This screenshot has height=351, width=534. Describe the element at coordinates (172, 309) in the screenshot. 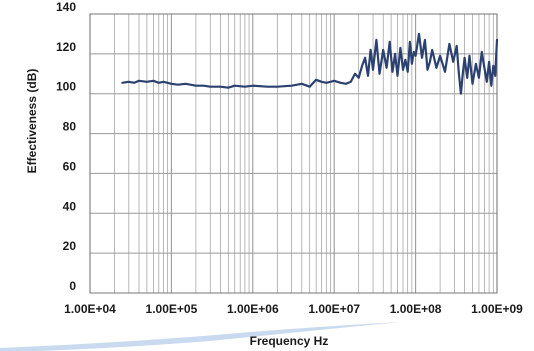

I see `x-tick-label: 1.00E+05` at that location.